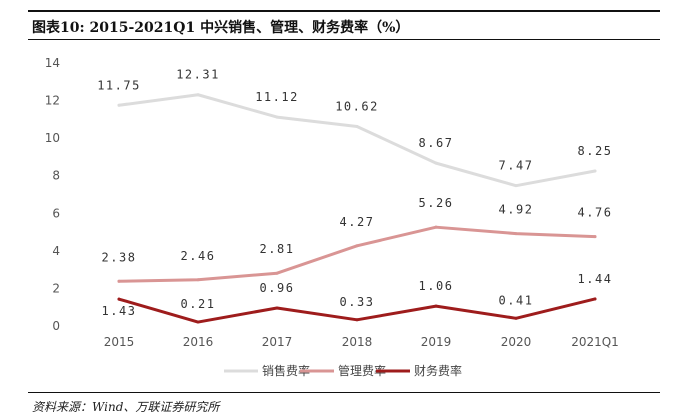 This screenshot has width=680, height=418. Describe the element at coordinates (52, 138) in the screenshot. I see `y-tick-label-5: 10` at that location.